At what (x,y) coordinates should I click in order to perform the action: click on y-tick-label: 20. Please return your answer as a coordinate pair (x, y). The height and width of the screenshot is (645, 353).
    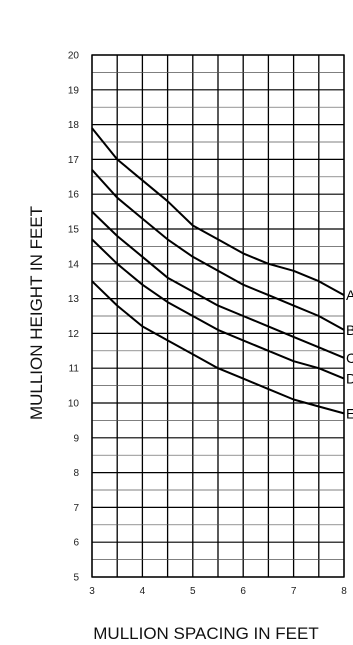
    Looking at the image, I should click on (74, 56).